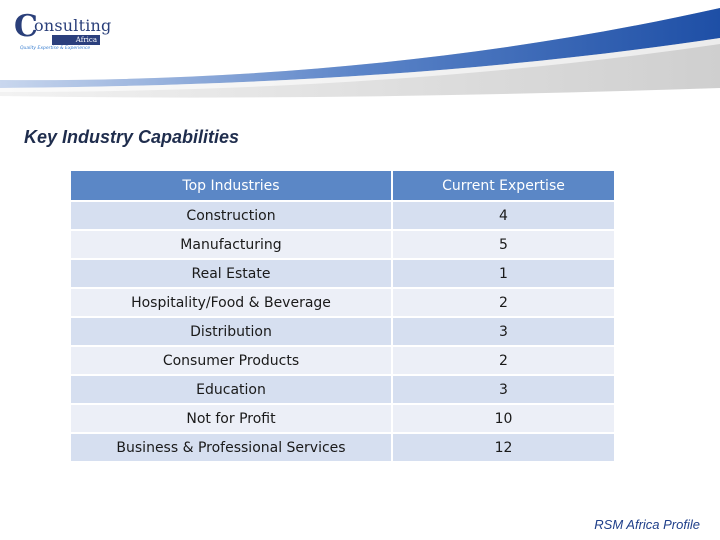 The height and width of the screenshot is (540, 720). I want to click on footer-caption: RSM Africa Profile, so click(647, 524).